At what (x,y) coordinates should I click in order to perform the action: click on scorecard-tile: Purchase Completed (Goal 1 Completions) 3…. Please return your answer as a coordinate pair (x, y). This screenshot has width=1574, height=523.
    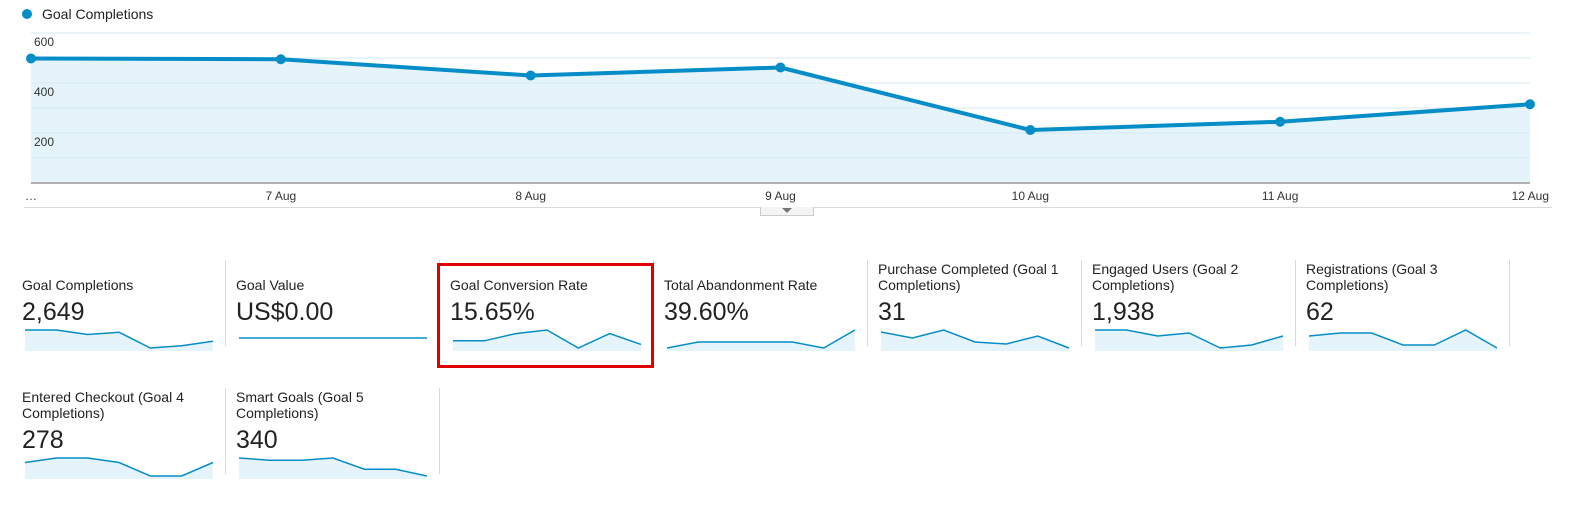
    Looking at the image, I should click on (985, 312).